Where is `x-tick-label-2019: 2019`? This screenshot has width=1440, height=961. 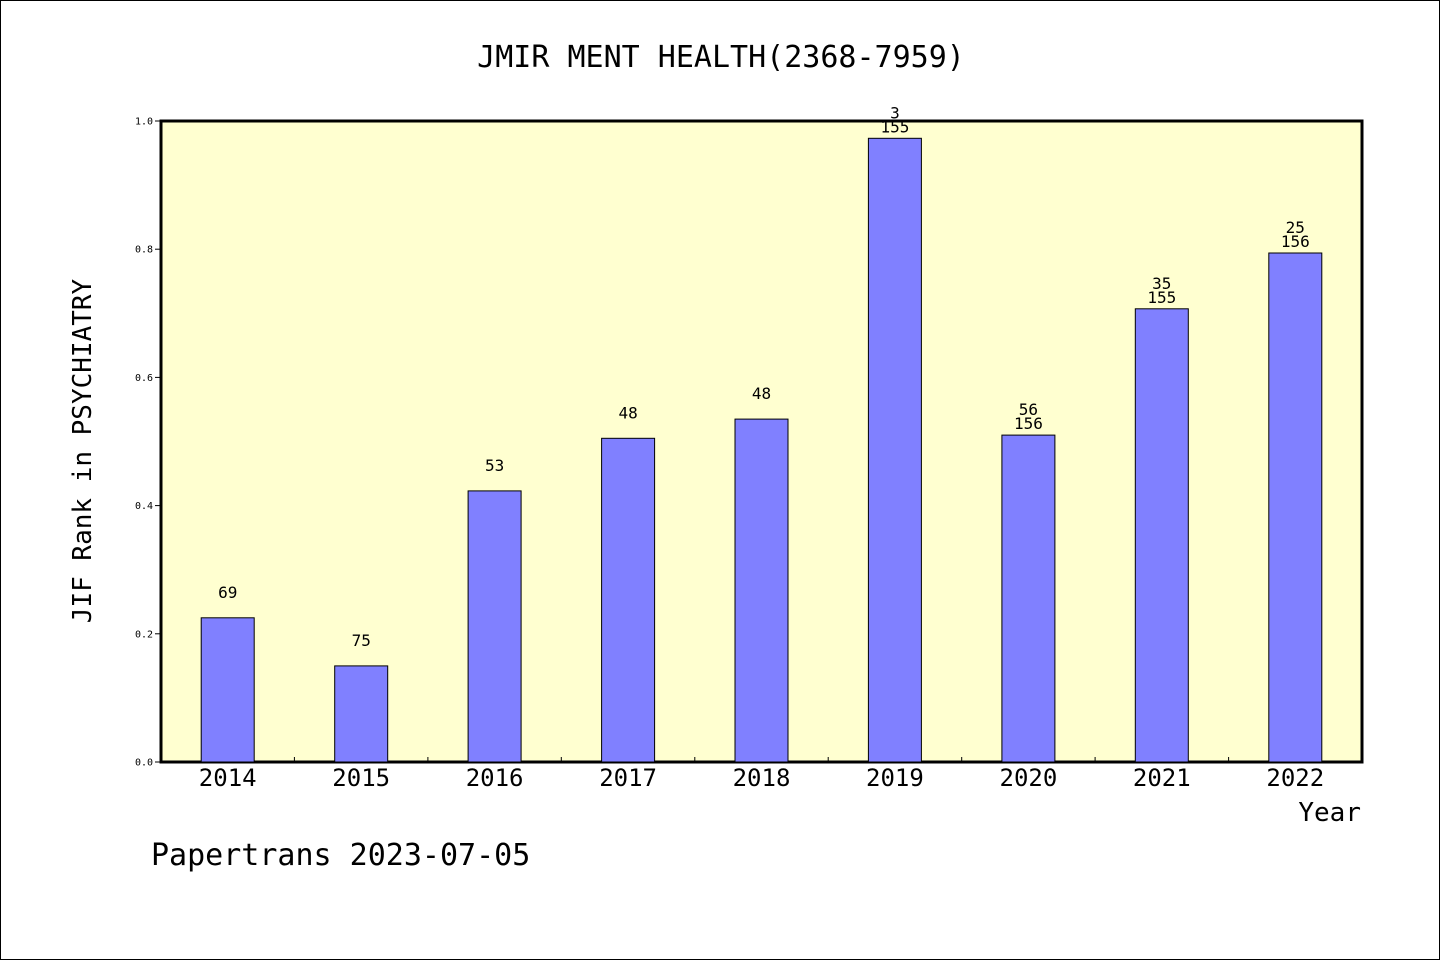
x-tick-label-2019: 2019 is located at coordinates (895, 778).